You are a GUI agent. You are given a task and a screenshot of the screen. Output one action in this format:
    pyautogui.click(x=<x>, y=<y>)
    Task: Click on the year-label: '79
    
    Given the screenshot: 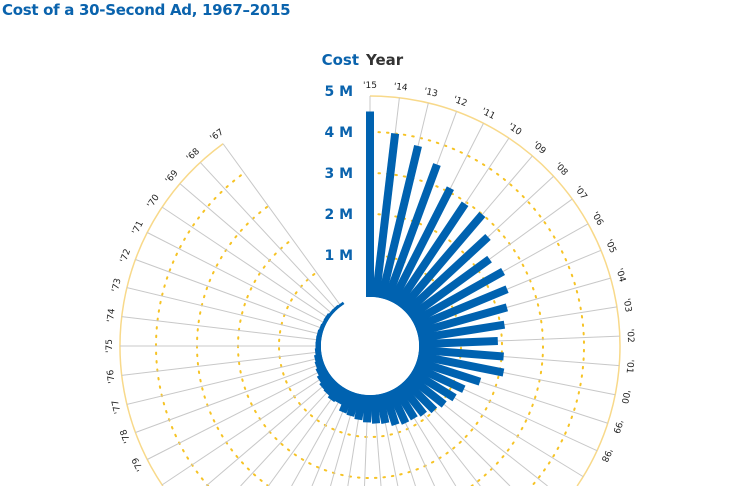 What is the action you would take?
    pyautogui.click(x=138, y=463)
    